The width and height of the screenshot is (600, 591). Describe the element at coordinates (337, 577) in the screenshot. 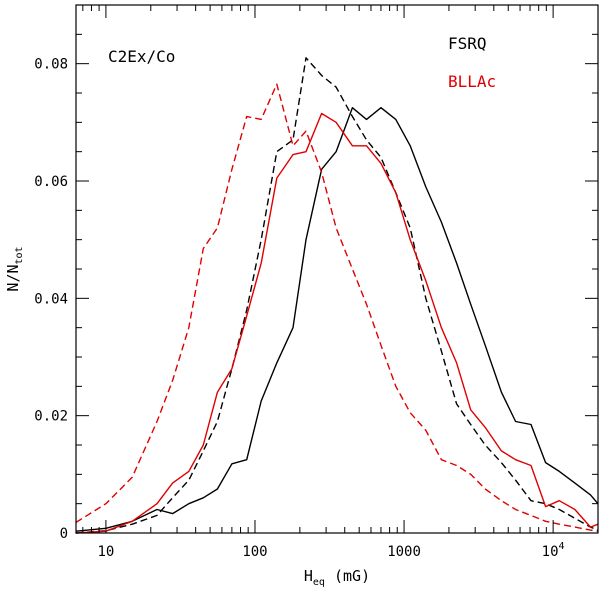

I see `x-axis-title: Heq (mG)` at that location.